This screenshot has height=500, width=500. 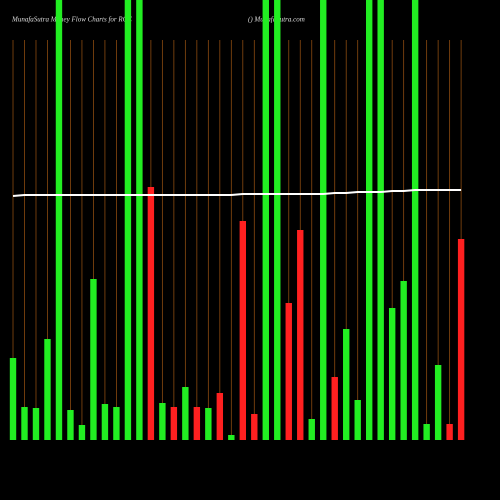 What do you see at coordinates (71, 20) in the screenshot?
I see `chart-title: MunafaSutra Money Flow Charts for RCC` at bounding box center [71, 20].